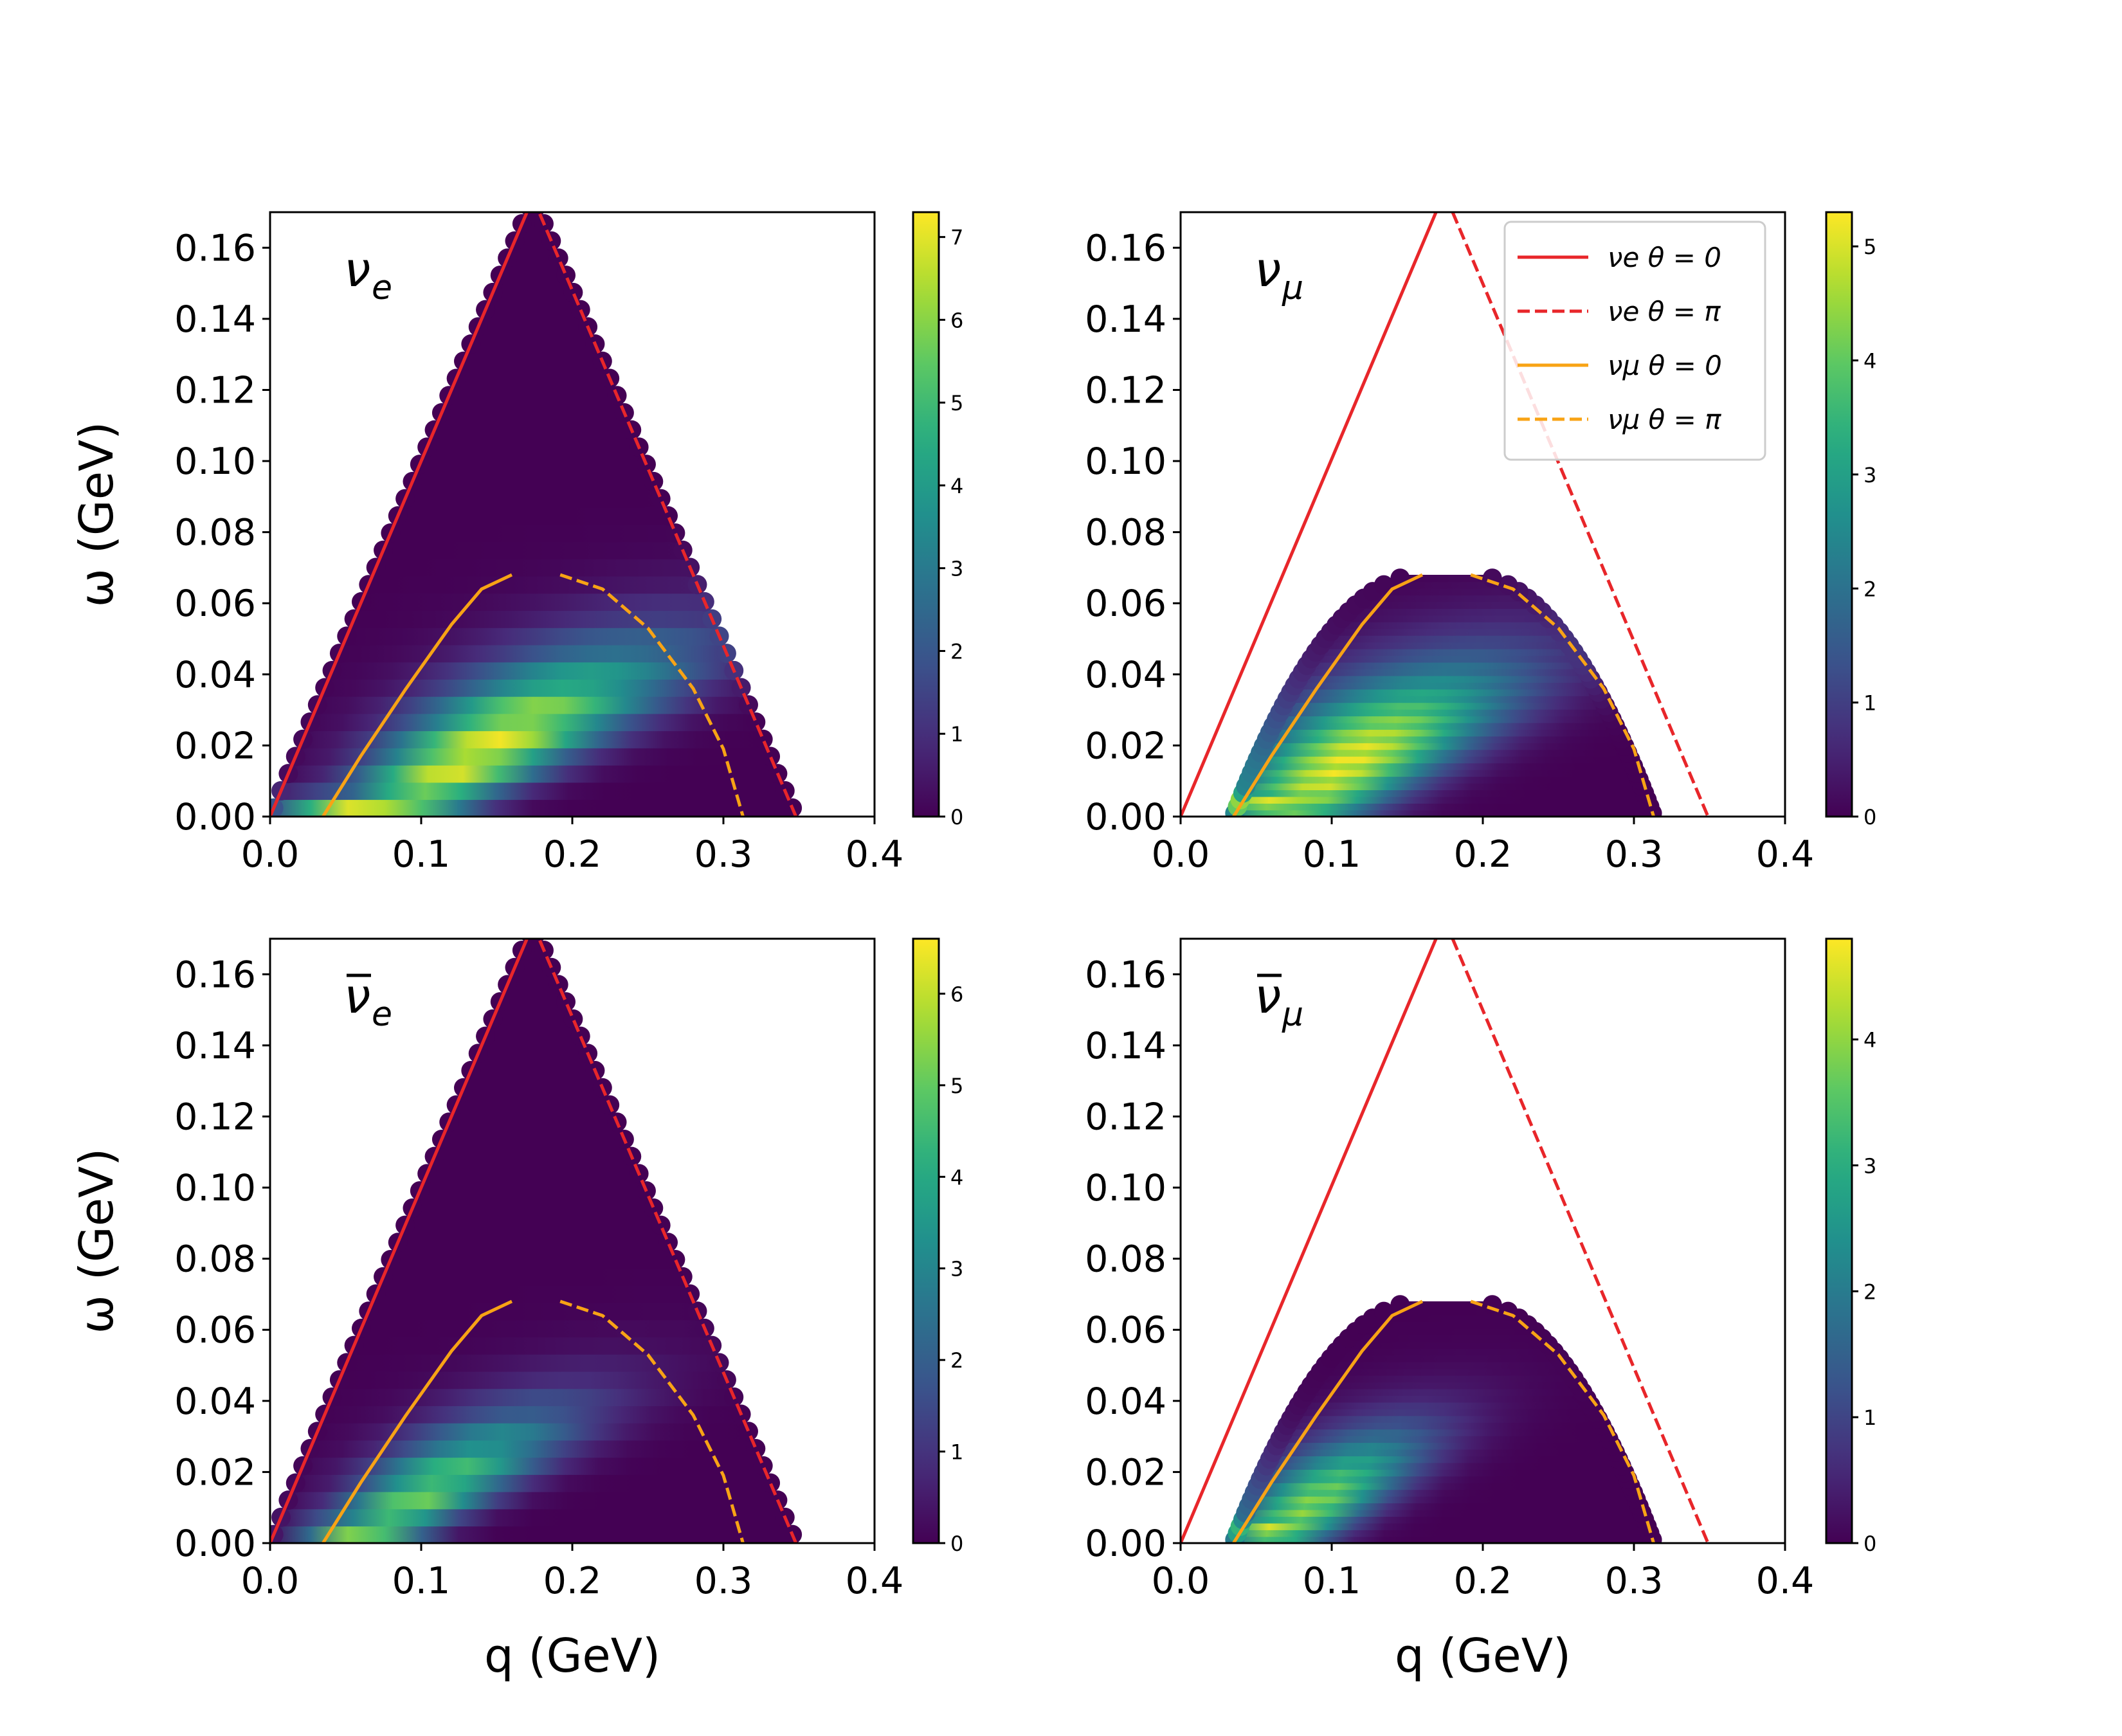 Image resolution: width=2122 pixels, height=1736 pixels. I want to click on colorbar-tick-label: 5, so click(1870, 247).